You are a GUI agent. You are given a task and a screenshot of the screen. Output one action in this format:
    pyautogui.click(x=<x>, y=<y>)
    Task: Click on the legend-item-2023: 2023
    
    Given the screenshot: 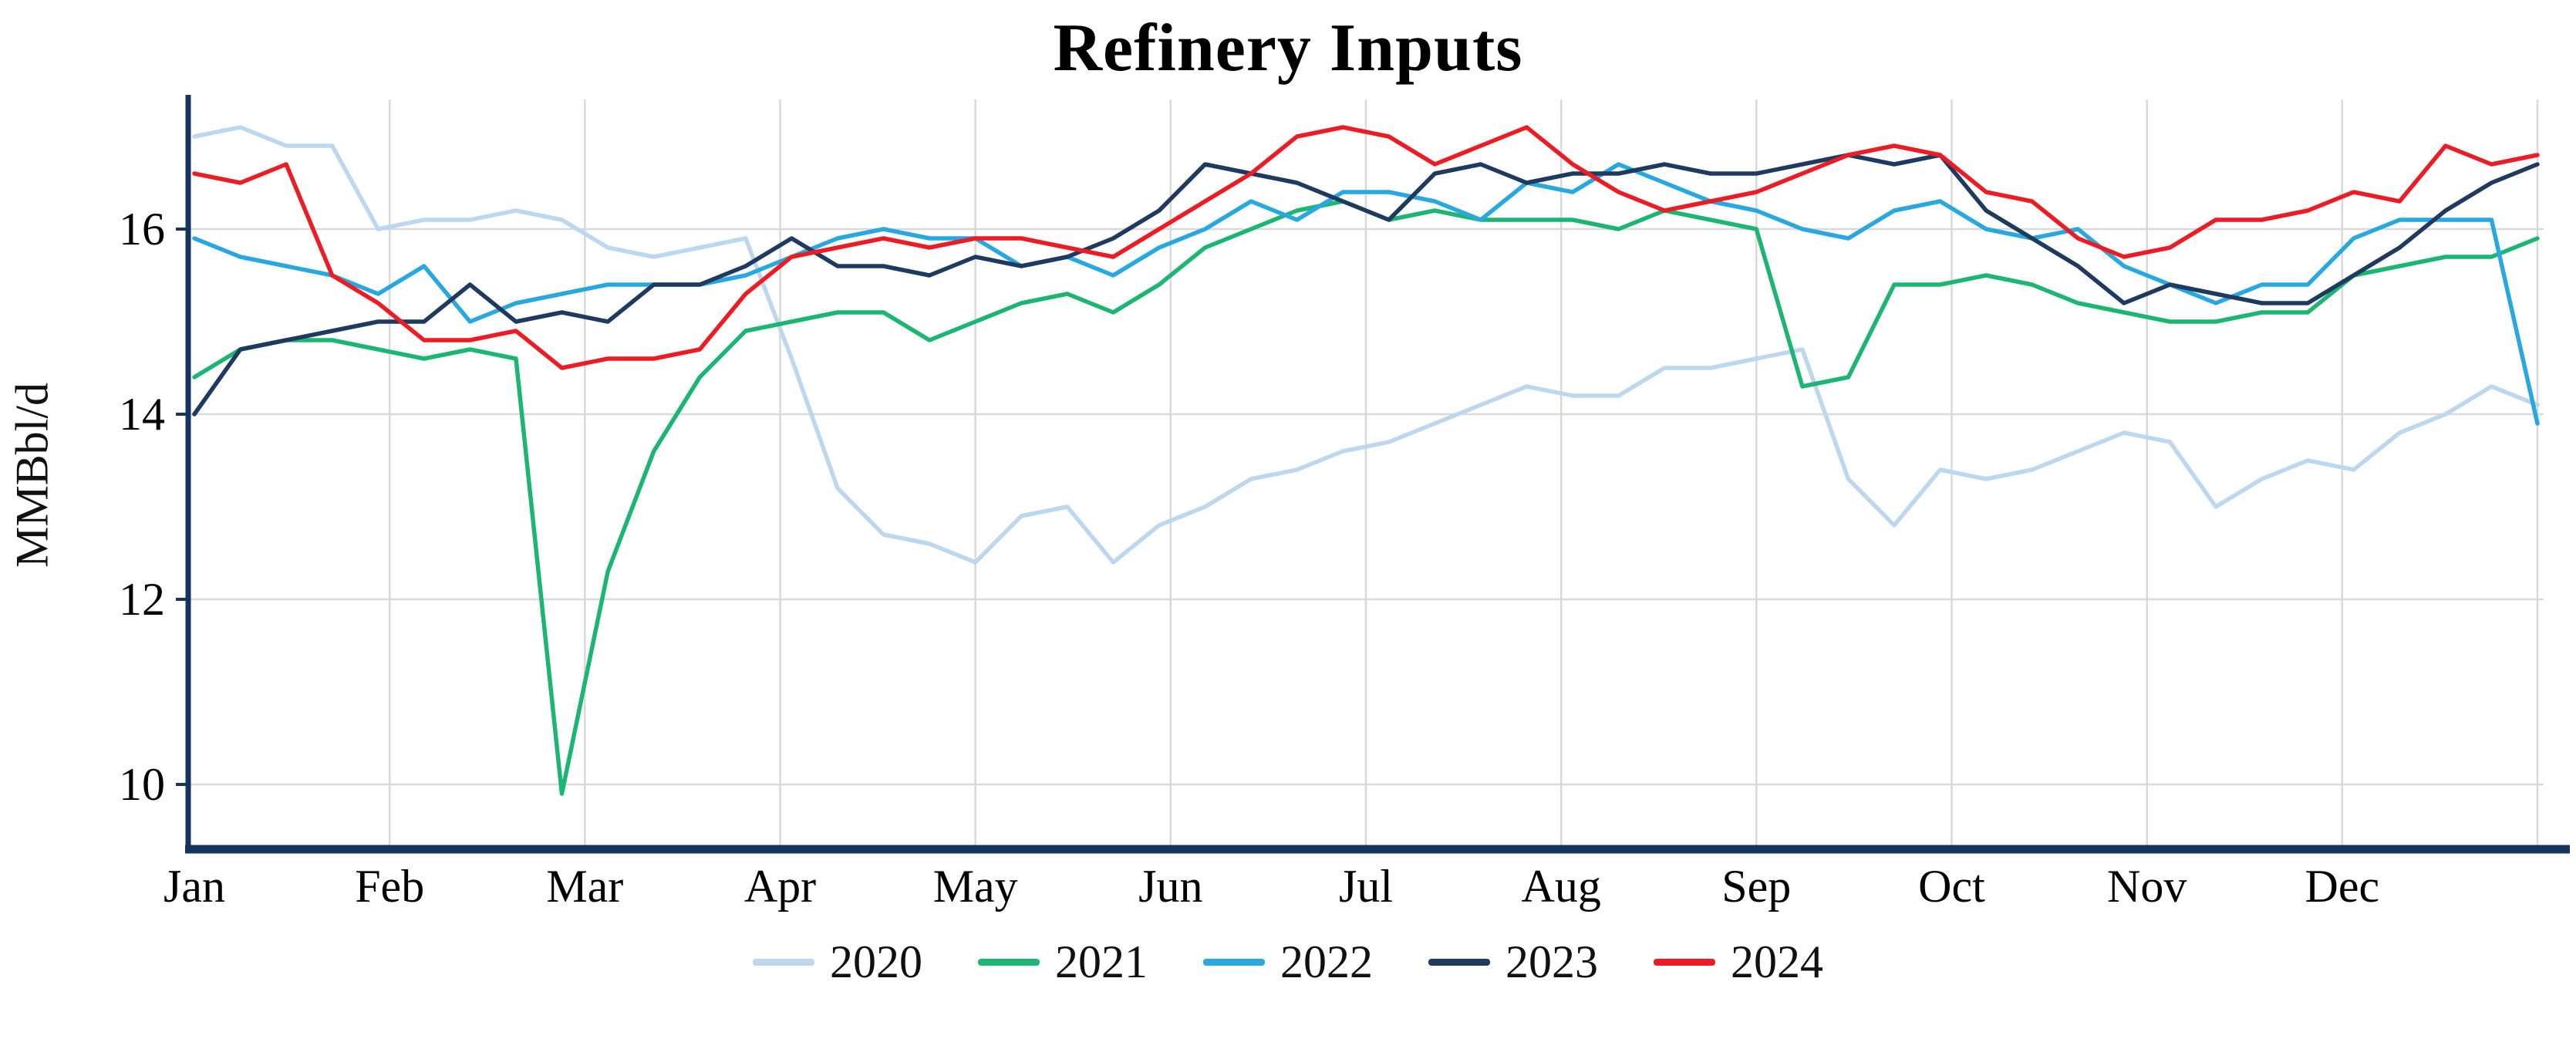 What is the action you would take?
    pyautogui.click(x=1513, y=963)
    